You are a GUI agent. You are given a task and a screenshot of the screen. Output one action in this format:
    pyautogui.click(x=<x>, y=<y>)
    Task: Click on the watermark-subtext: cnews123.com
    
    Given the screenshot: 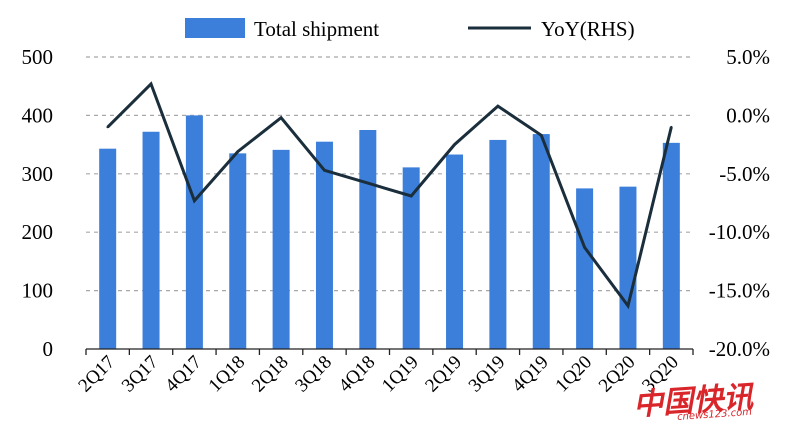 What is the action you would take?
    pyautogui.click(x=715, y=415)
    